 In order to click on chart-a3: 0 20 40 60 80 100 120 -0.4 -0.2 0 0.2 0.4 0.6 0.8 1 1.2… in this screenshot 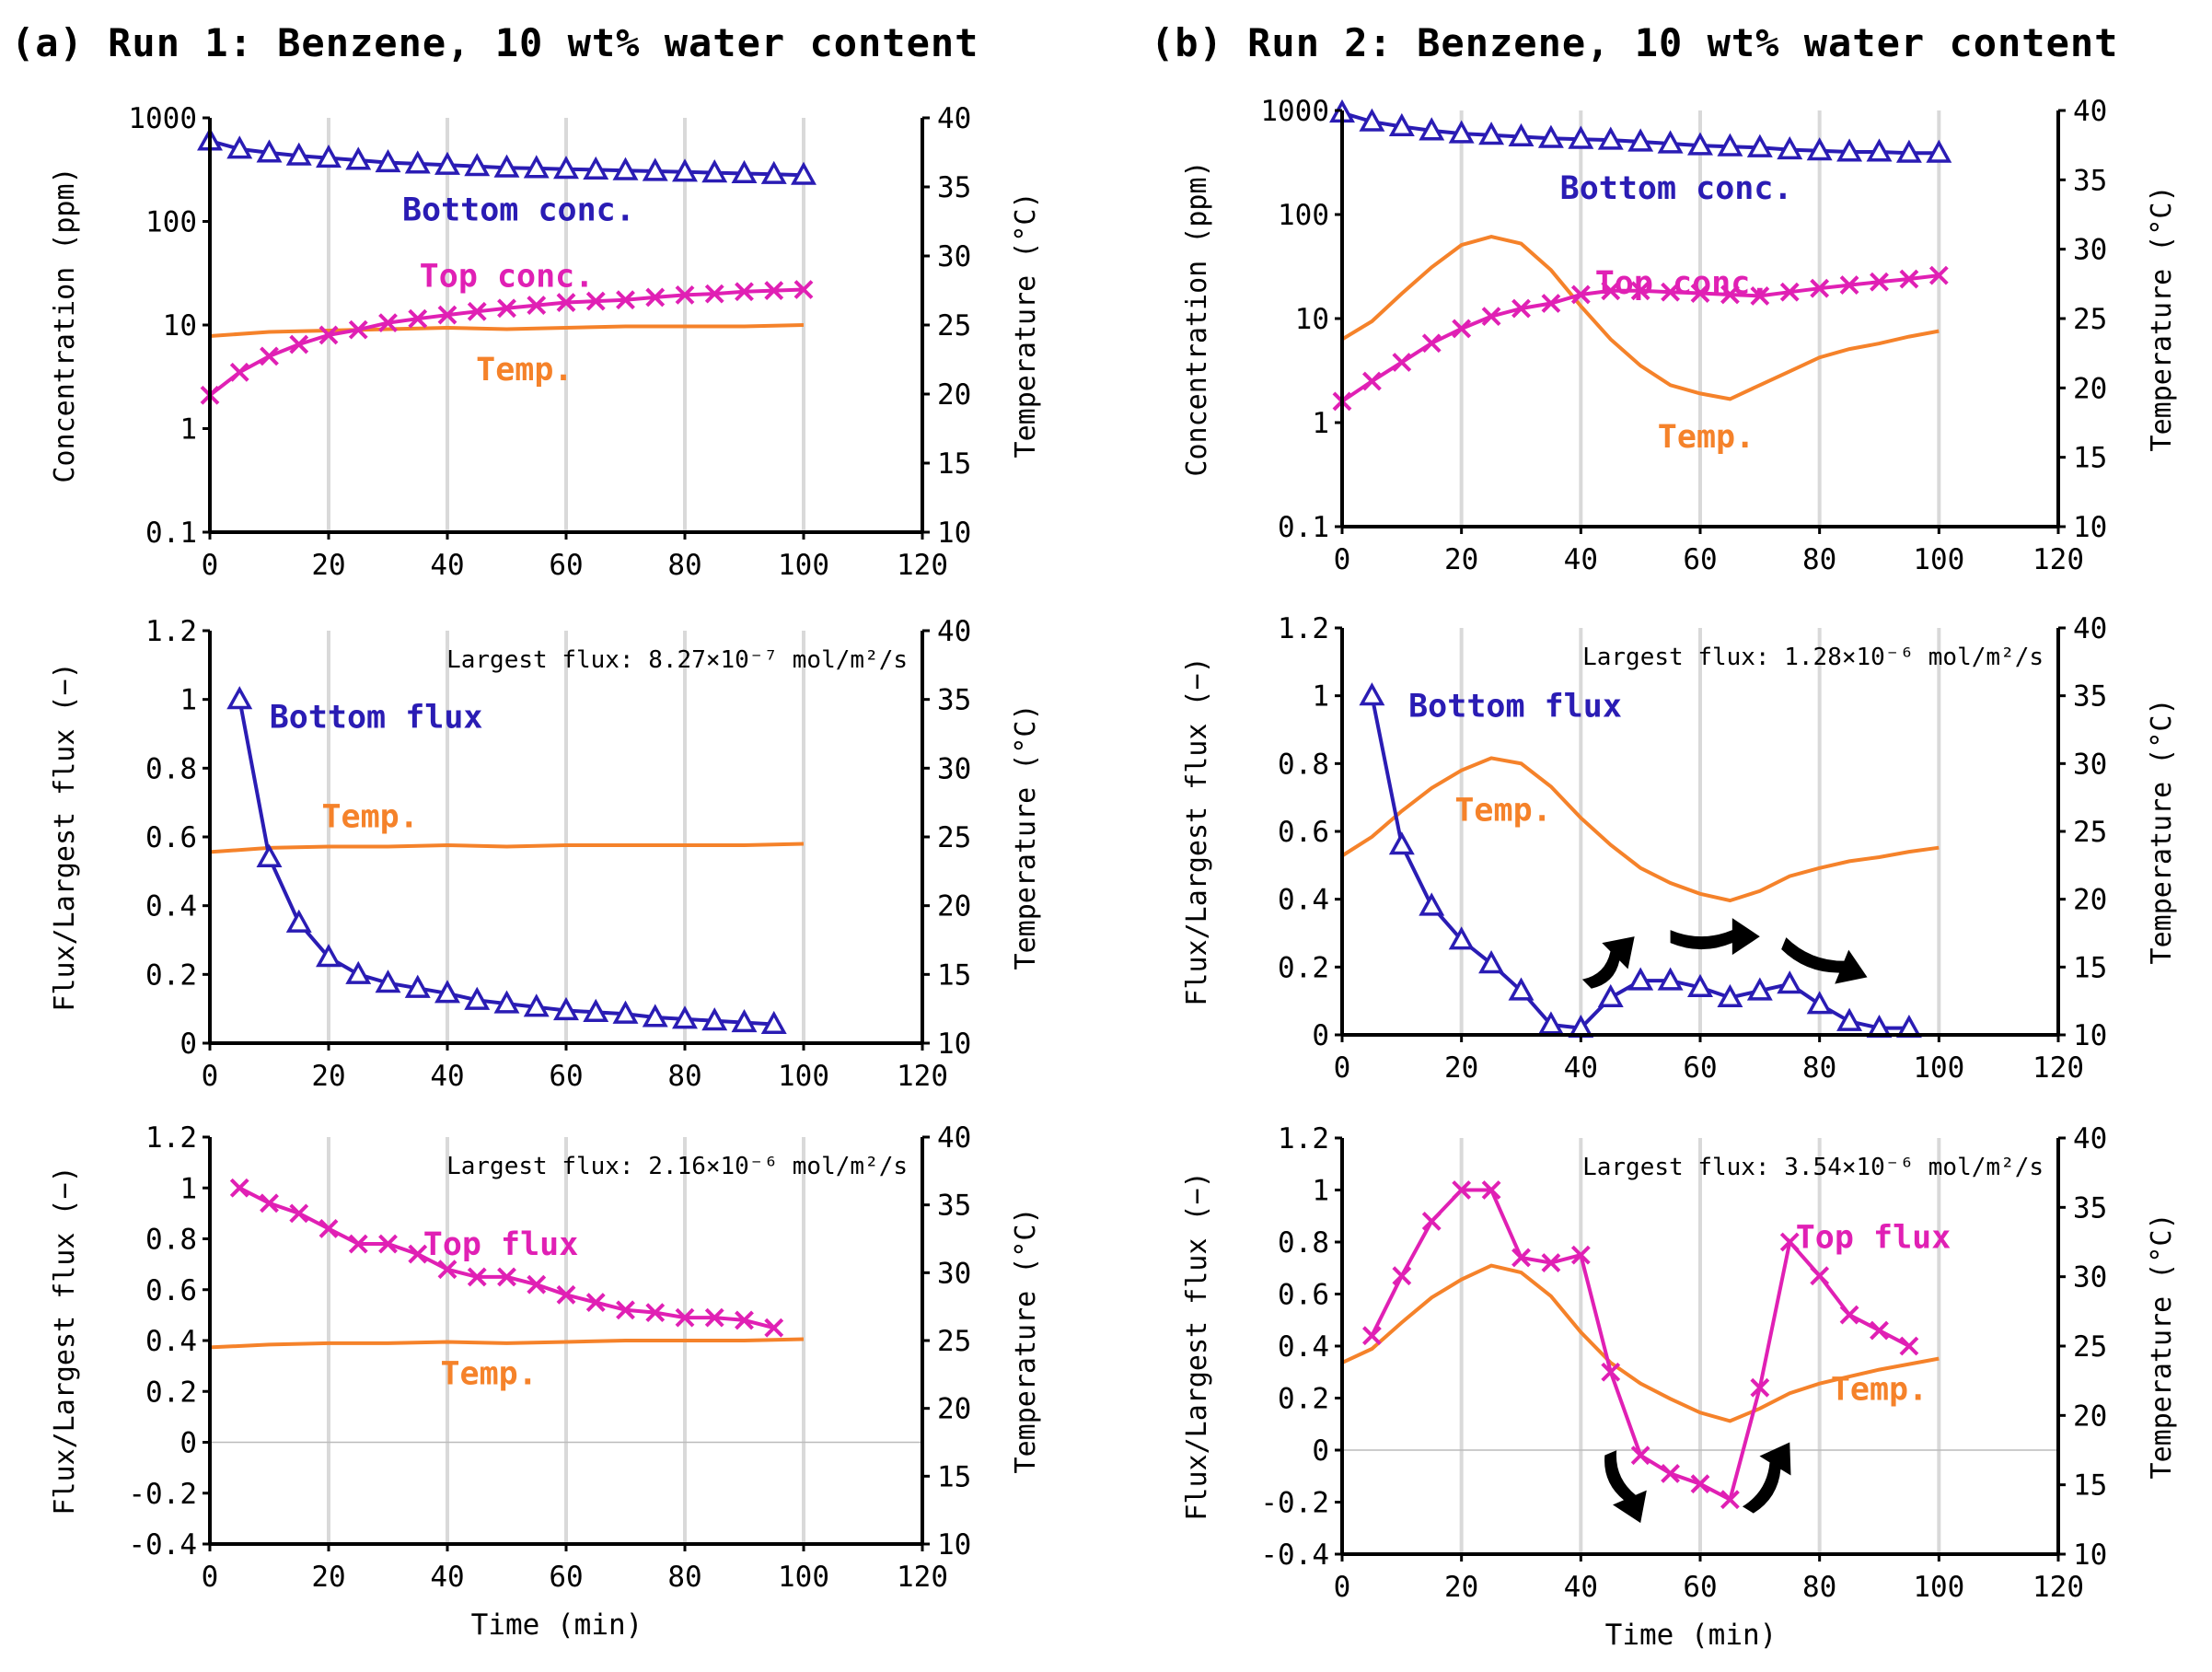, I will do `click(545, 1382)`.